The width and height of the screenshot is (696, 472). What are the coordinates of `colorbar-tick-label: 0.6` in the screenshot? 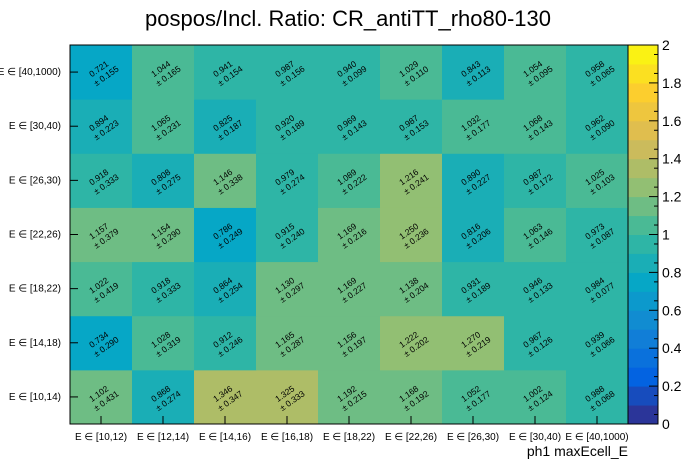 It's located at (672, 310).